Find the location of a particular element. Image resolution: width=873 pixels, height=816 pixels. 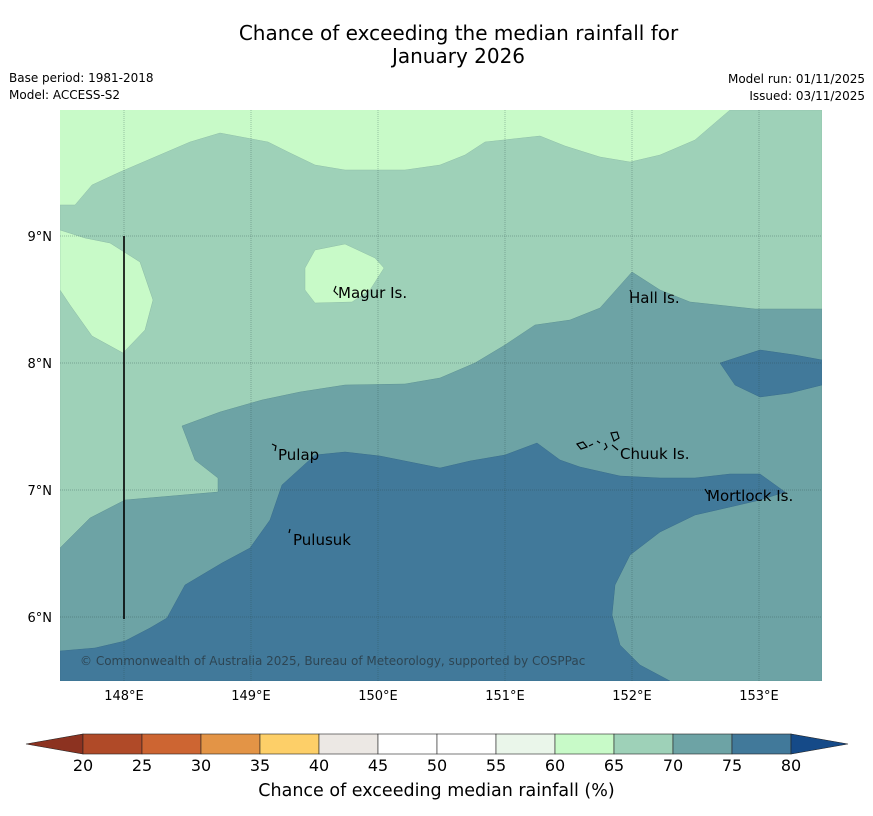

lon-tick-152e: 152°E is located at coordinates (632, 696).